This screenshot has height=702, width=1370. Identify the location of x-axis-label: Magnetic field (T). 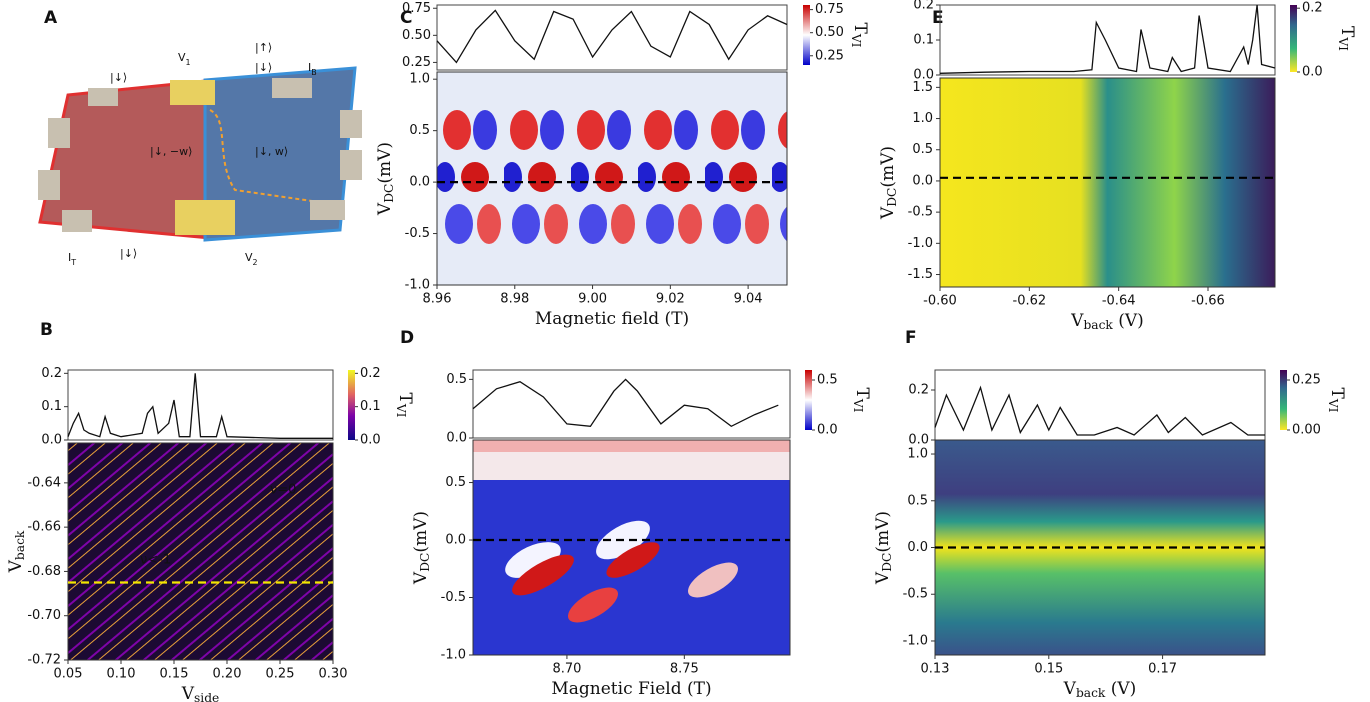
(612, 319).